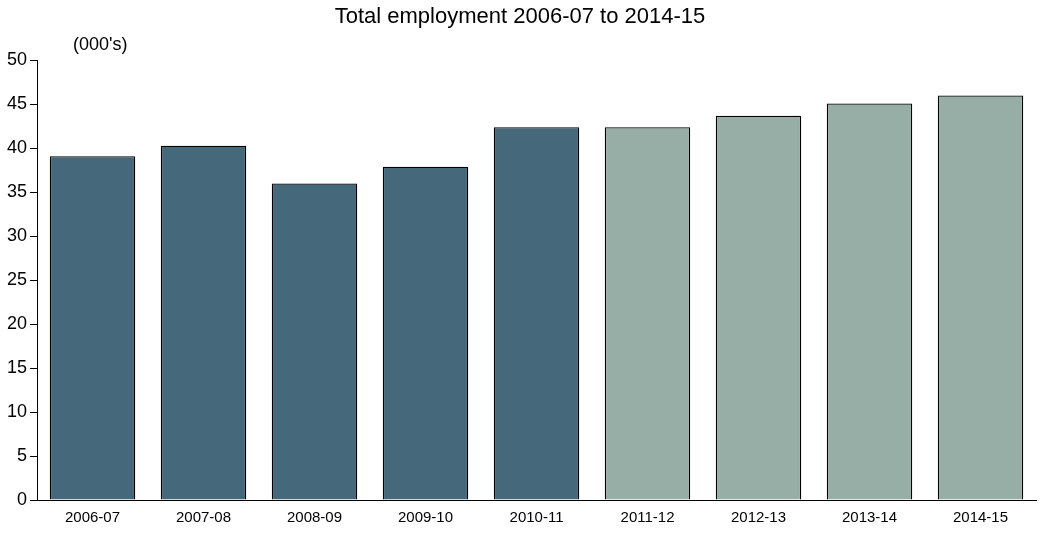  Describe the element at coordinates (520, 16) in the screenshot. I see `chart-title: Total employment 2006-07 to 2014-15` at that location.